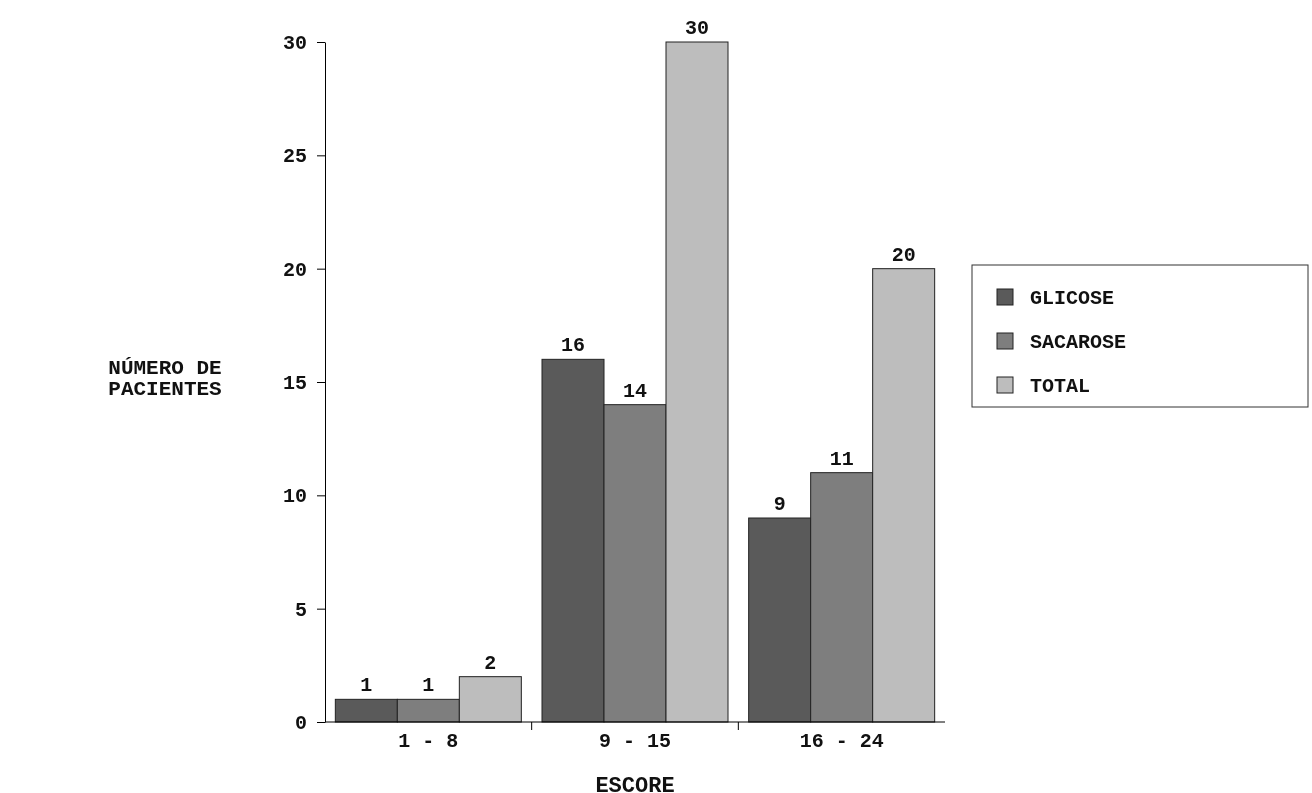 This screenshot has height=793, width=1312. What do you see at coordinates (294, 270) in the screenshot?
I see `y-tick-label: 20` at bounding box center [294, 270].